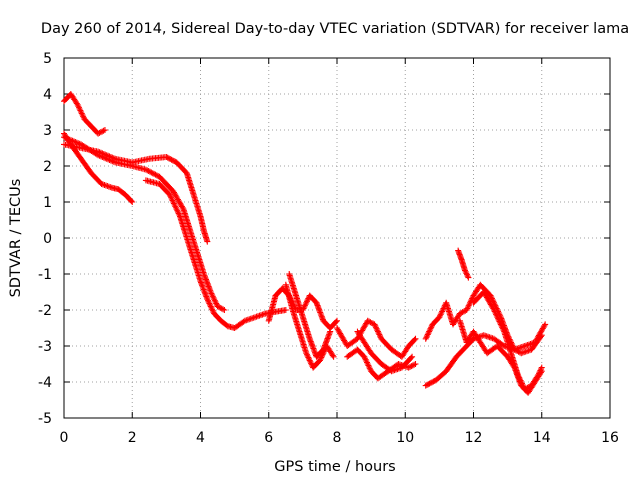 This screenshot has width=640, height=480. Describe the element at coordinates (47, 95) in the screenshot. I see `y-tick-label: 4` at that location.